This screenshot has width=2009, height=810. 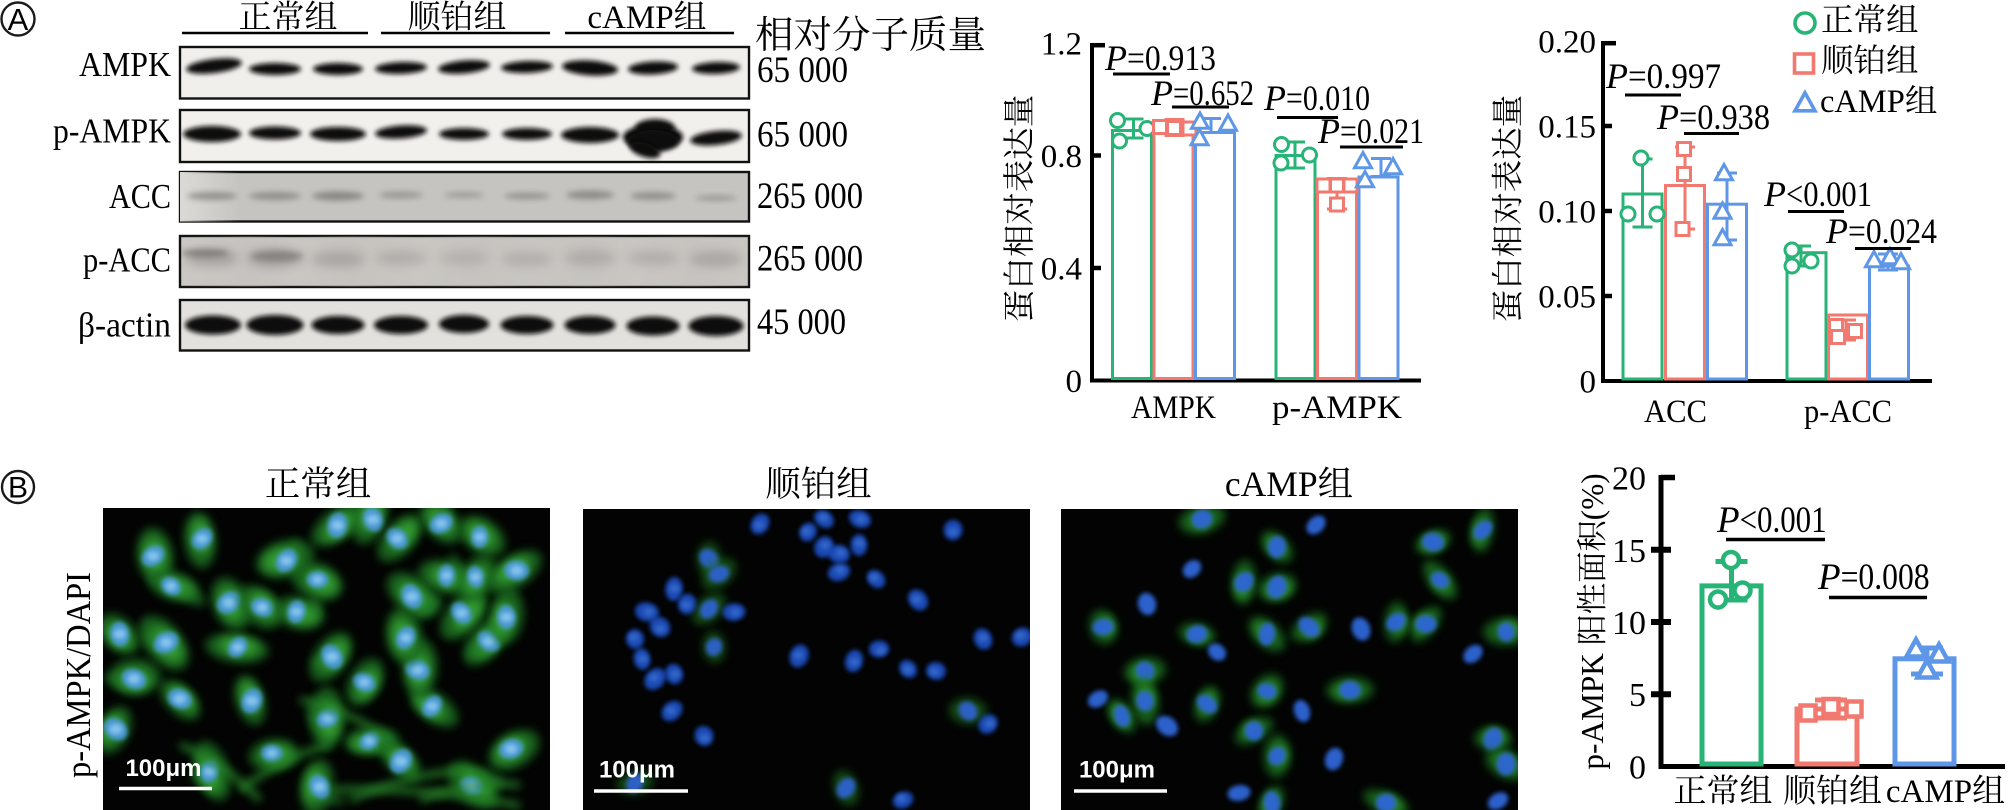 What do you see at coordinates (1567, 213) in the screenshot?
I see `svg-text: 0.10` at bounding box center [1567, 213].